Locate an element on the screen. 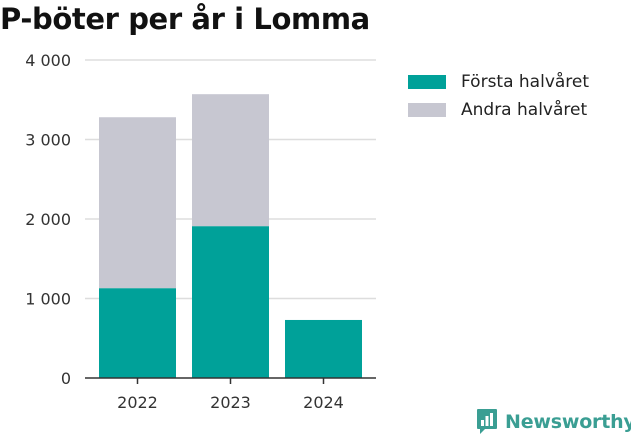  x-tick-label-2022: 2022 is located at coordinates (137, 402).